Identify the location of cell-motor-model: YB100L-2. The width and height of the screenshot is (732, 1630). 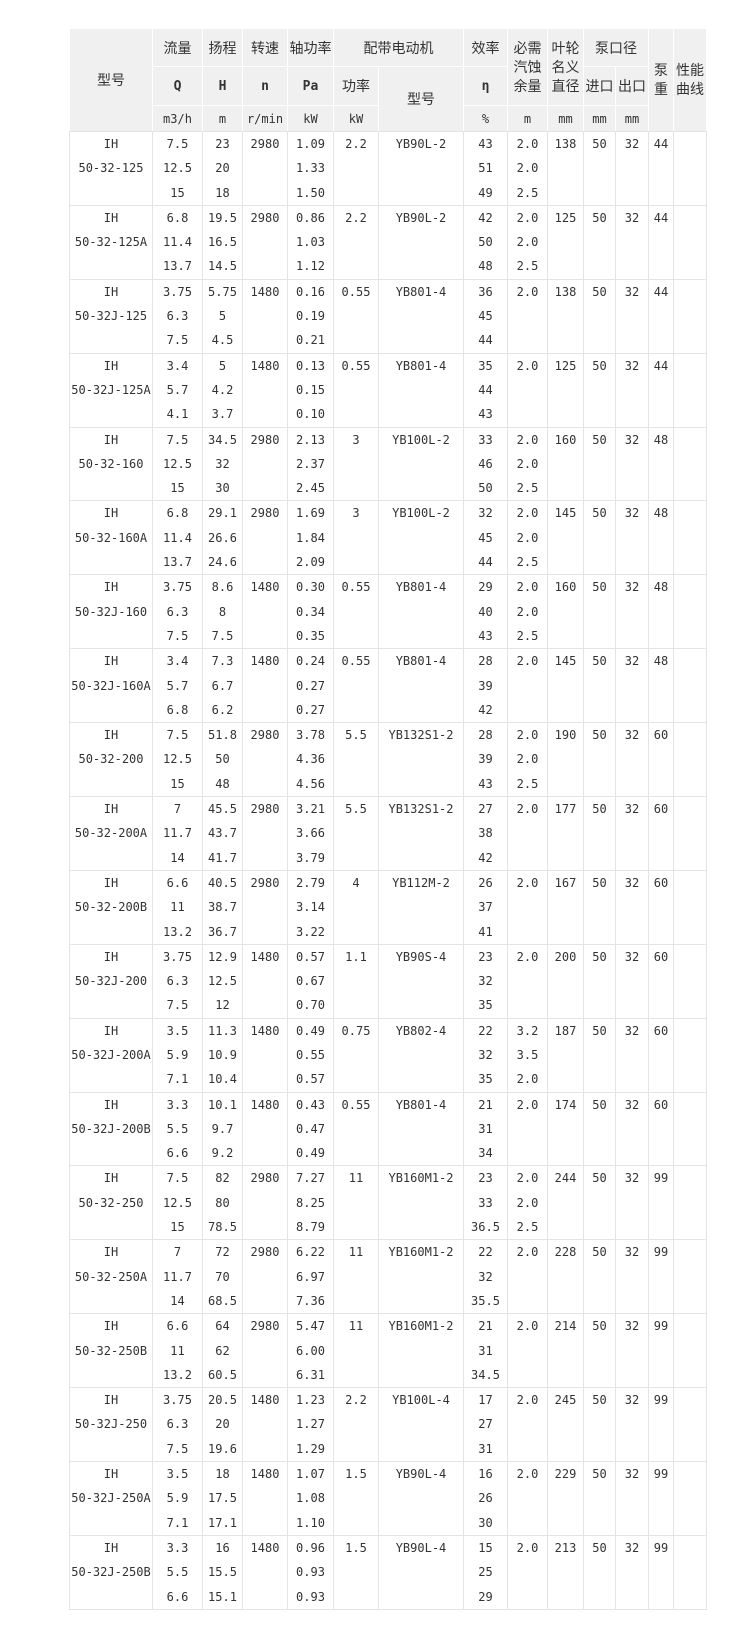
(421, 538).